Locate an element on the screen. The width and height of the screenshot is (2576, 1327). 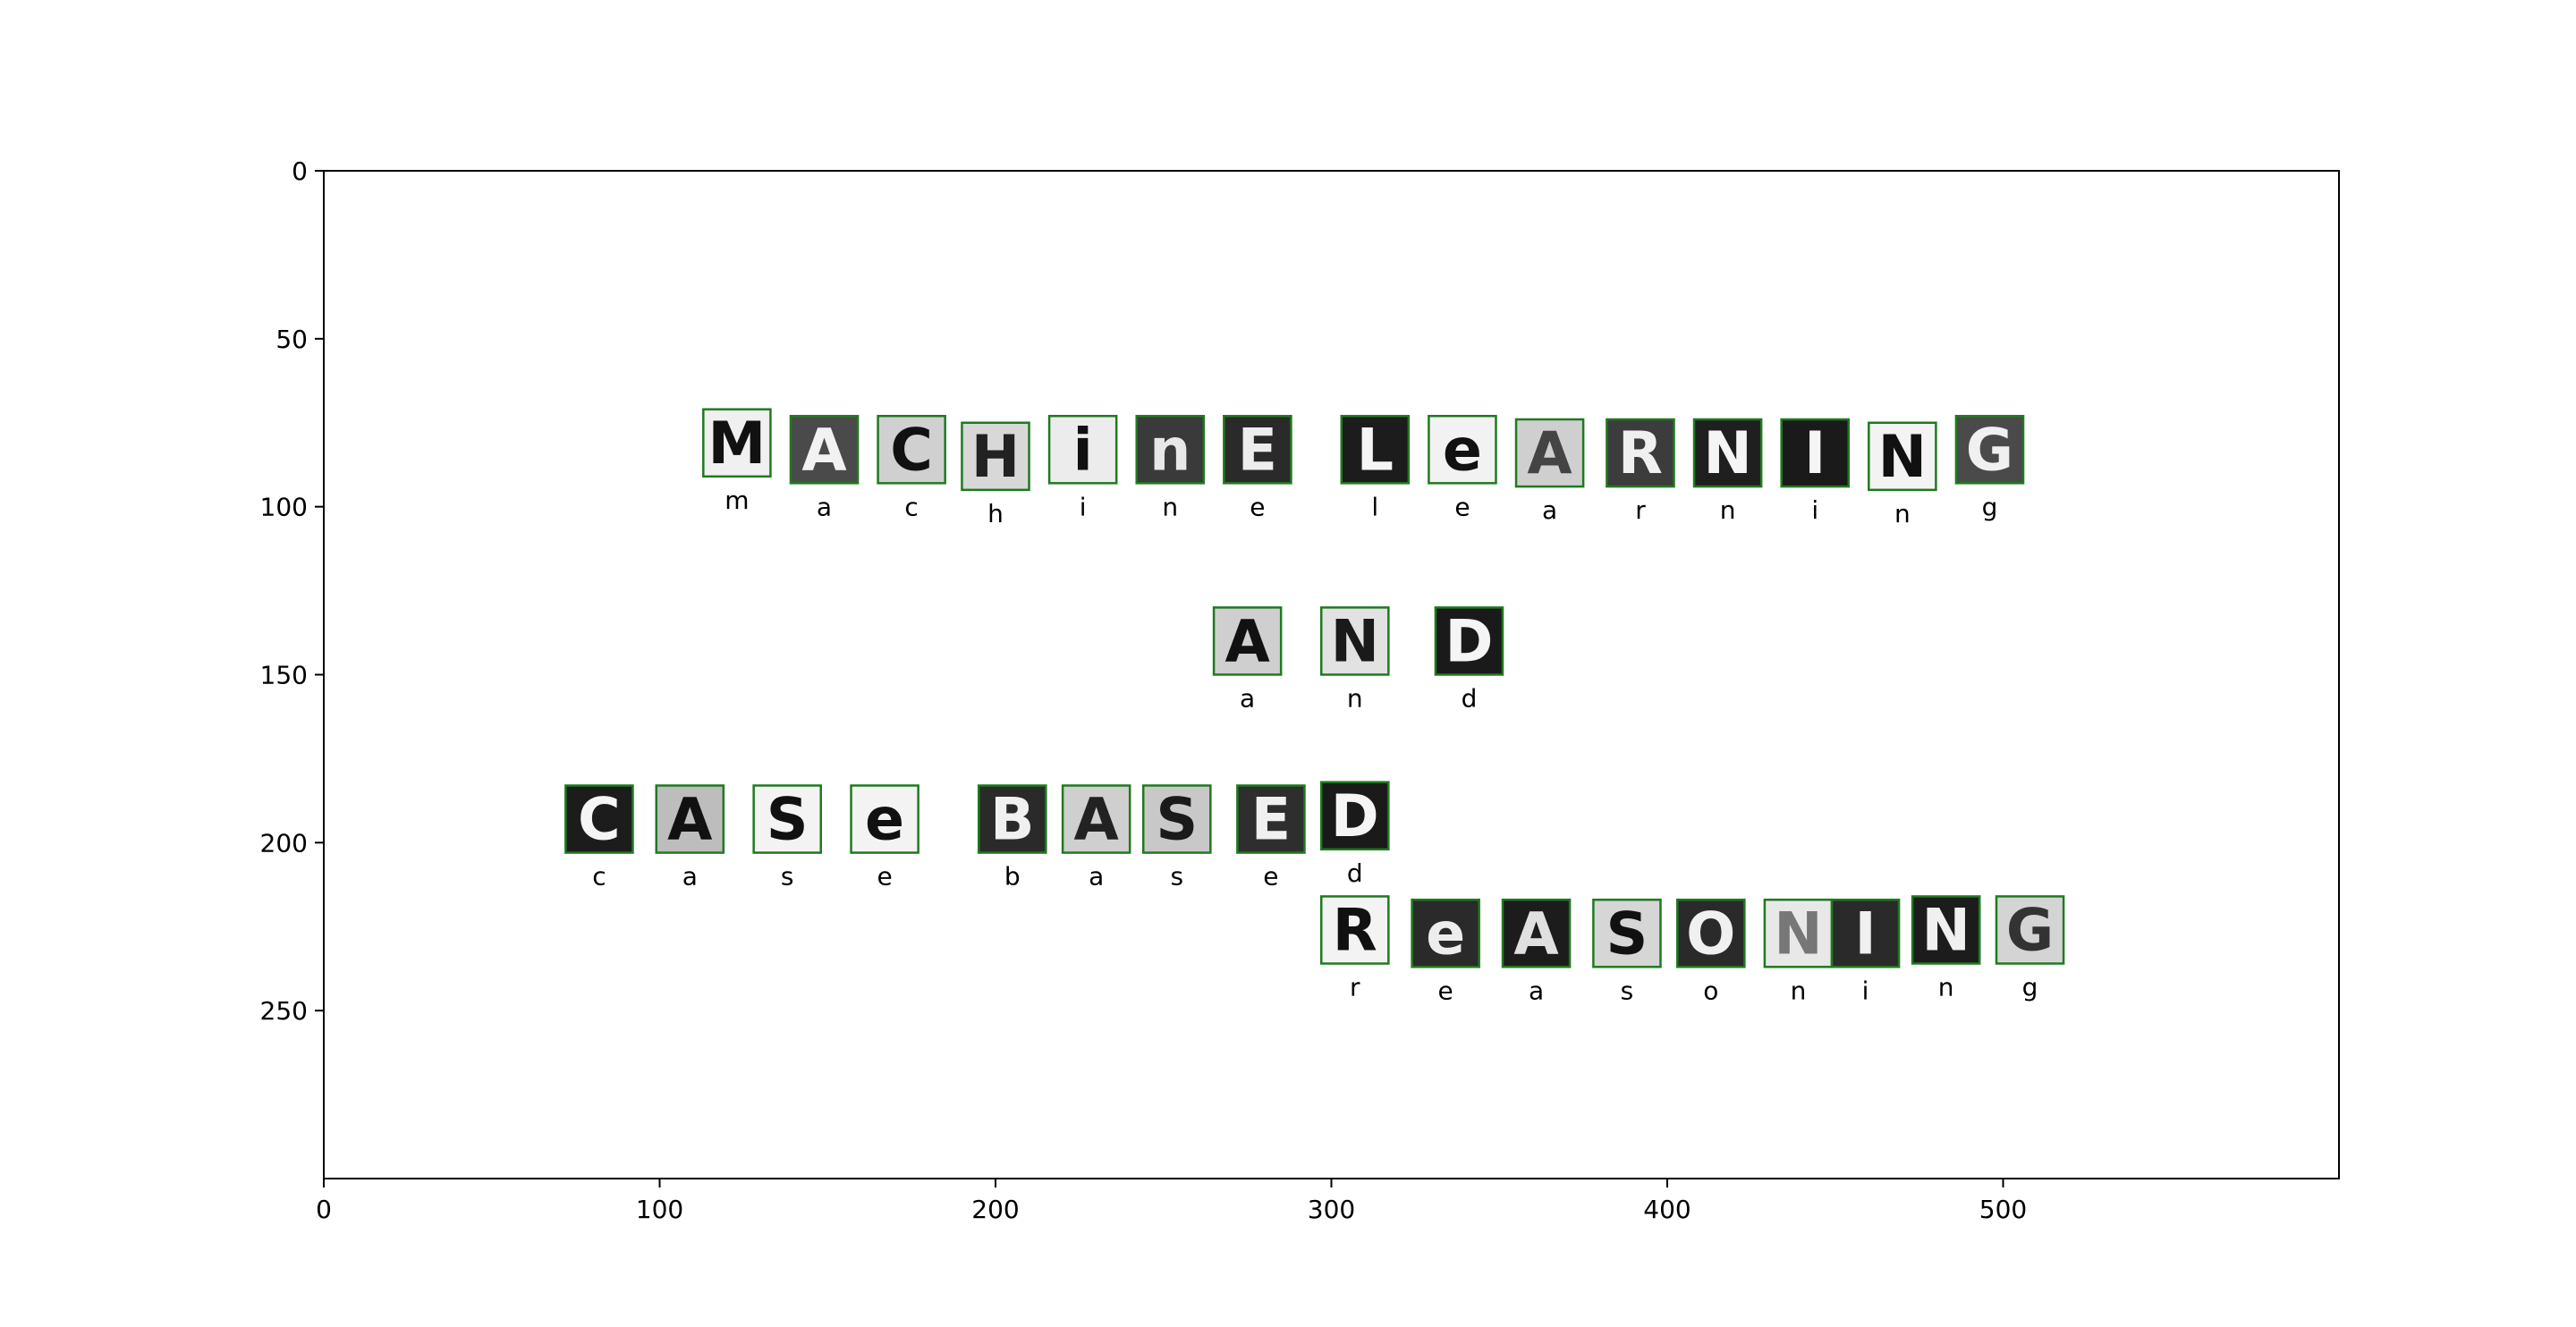
predicted-label: l is located at coordinates (1374, 506).